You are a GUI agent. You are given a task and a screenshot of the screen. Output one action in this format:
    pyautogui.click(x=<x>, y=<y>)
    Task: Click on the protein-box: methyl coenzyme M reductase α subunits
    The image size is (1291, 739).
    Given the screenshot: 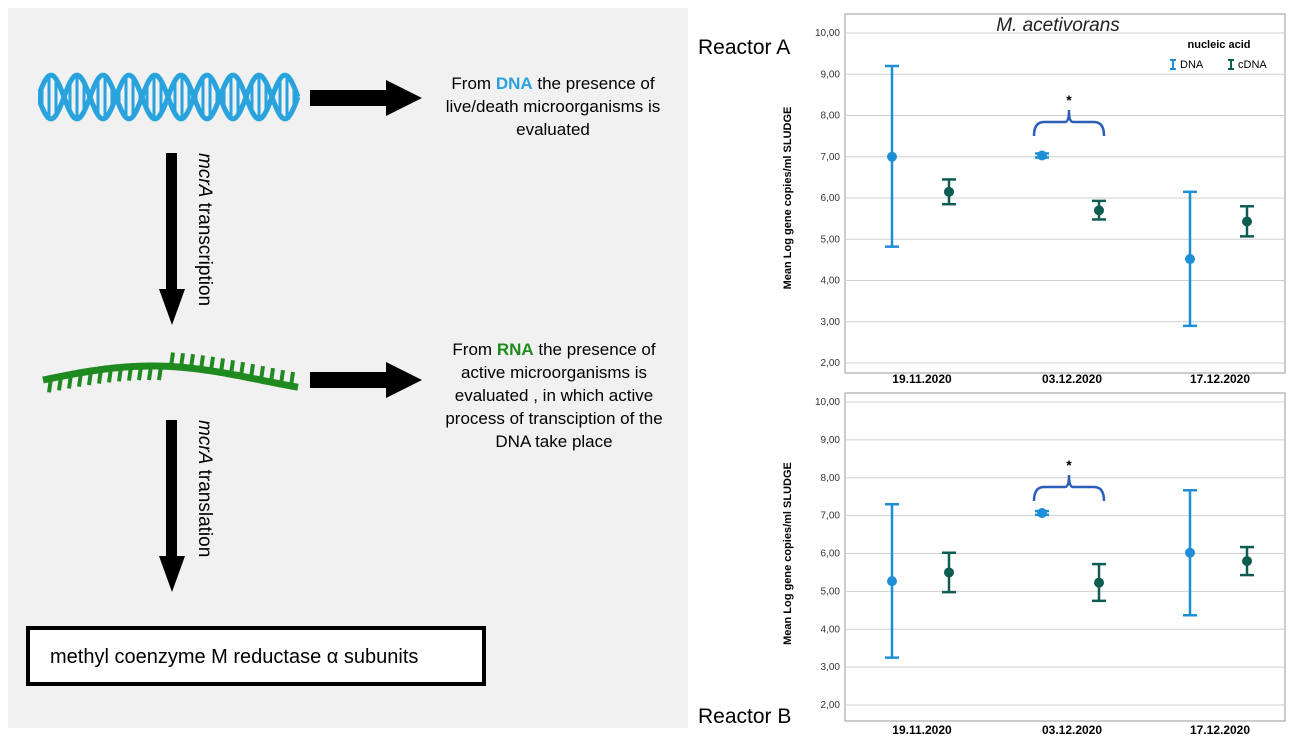 What is the action you would take?
    pyautogui.click(x=256, y=656)
    